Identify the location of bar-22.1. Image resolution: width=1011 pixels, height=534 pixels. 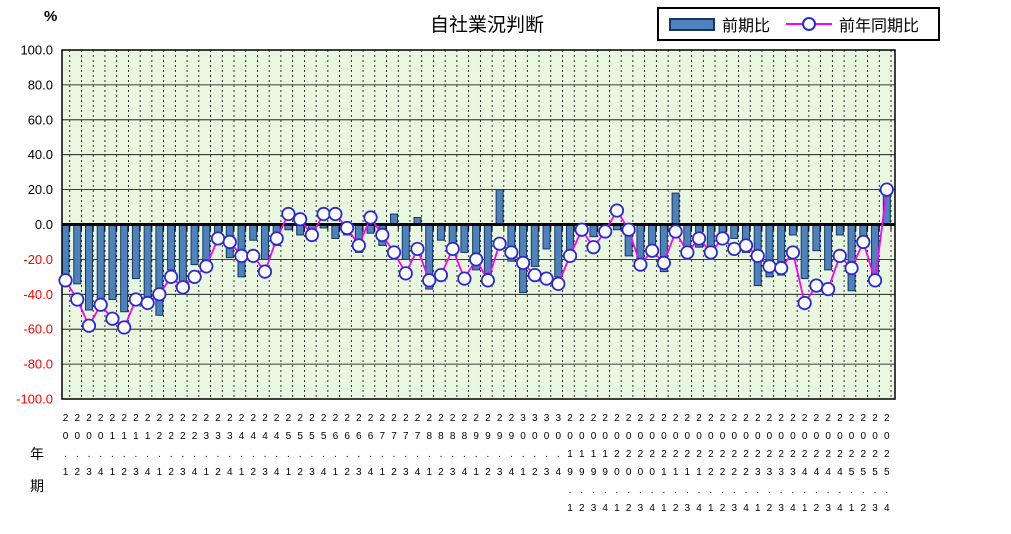
(159, 270).